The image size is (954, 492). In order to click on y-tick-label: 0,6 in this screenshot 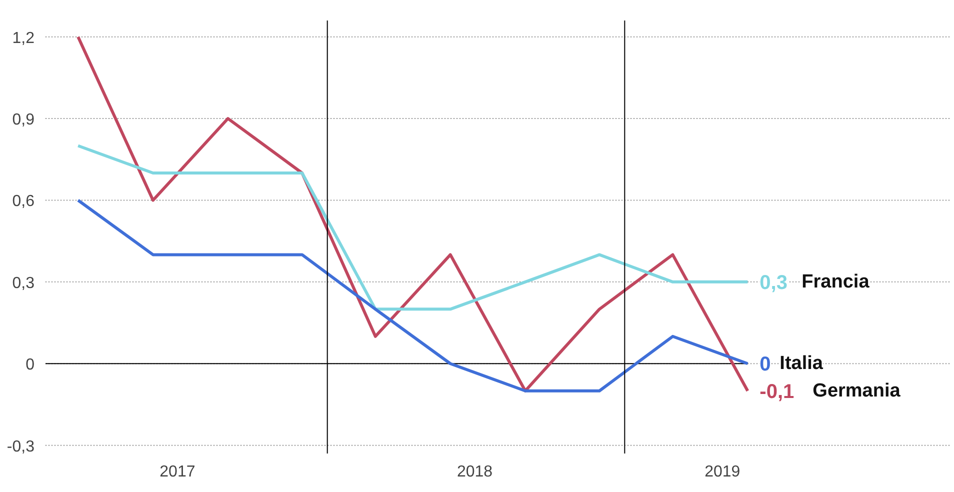, I will do `click(23, 201)`.